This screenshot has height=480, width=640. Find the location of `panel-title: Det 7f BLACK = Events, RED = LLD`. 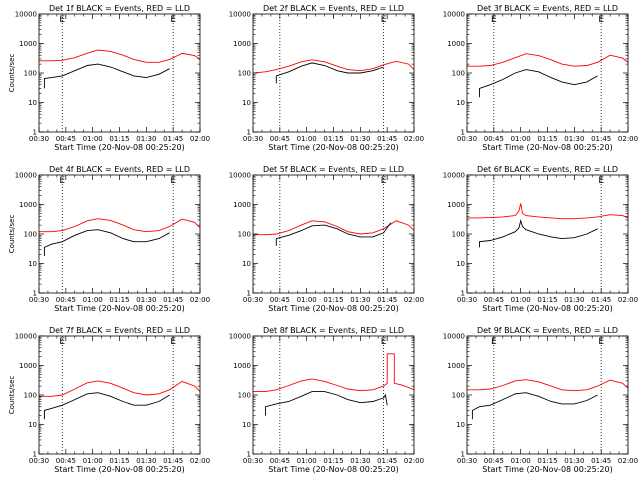

panel-title: Det 7f BLACK = Events, RED = LLD is located at coordinates (119, 330).